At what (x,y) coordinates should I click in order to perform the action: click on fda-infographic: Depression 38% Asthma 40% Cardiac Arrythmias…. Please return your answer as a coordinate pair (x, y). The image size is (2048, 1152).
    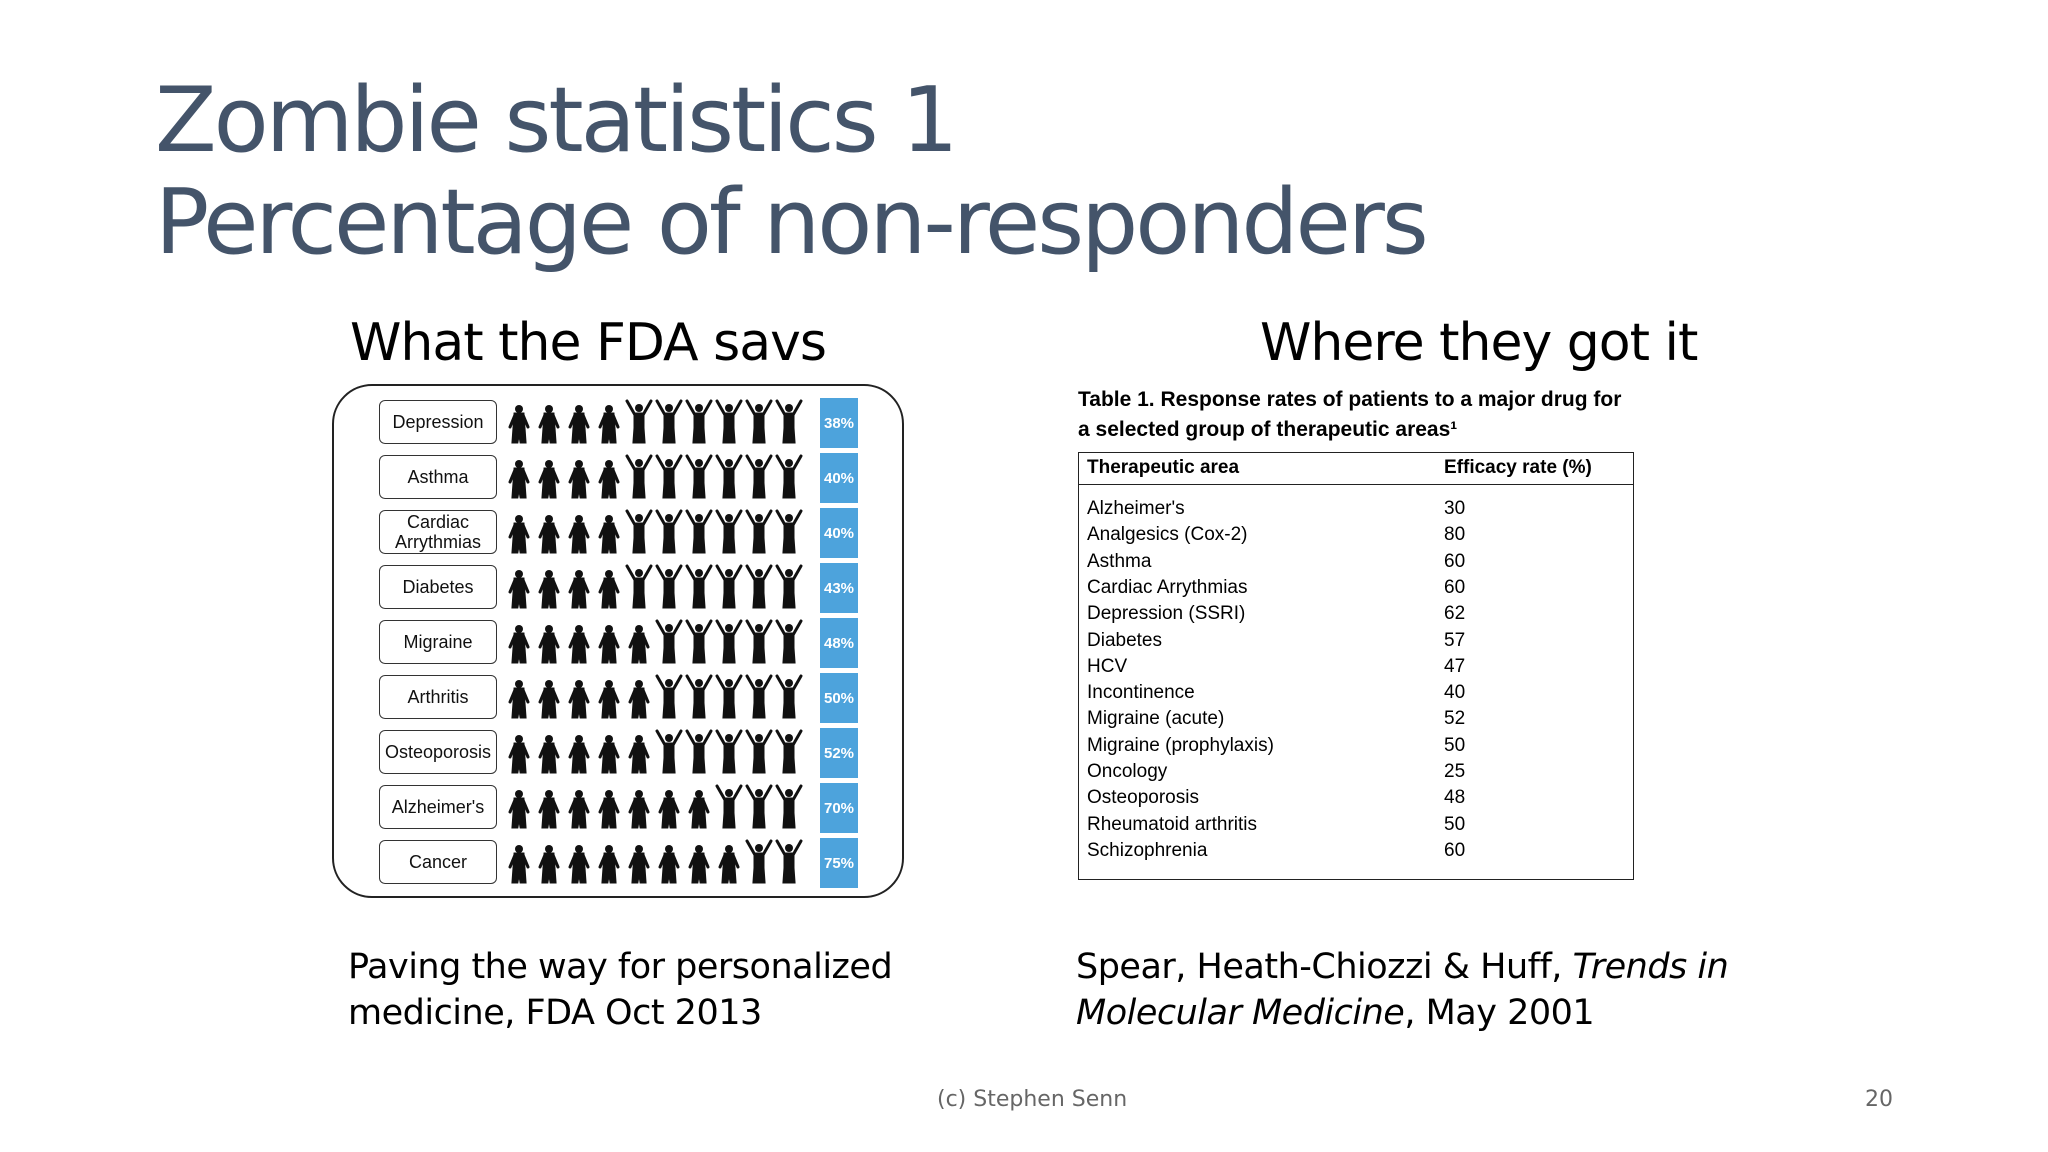
    Looking at the image, I should click on (618, 641).